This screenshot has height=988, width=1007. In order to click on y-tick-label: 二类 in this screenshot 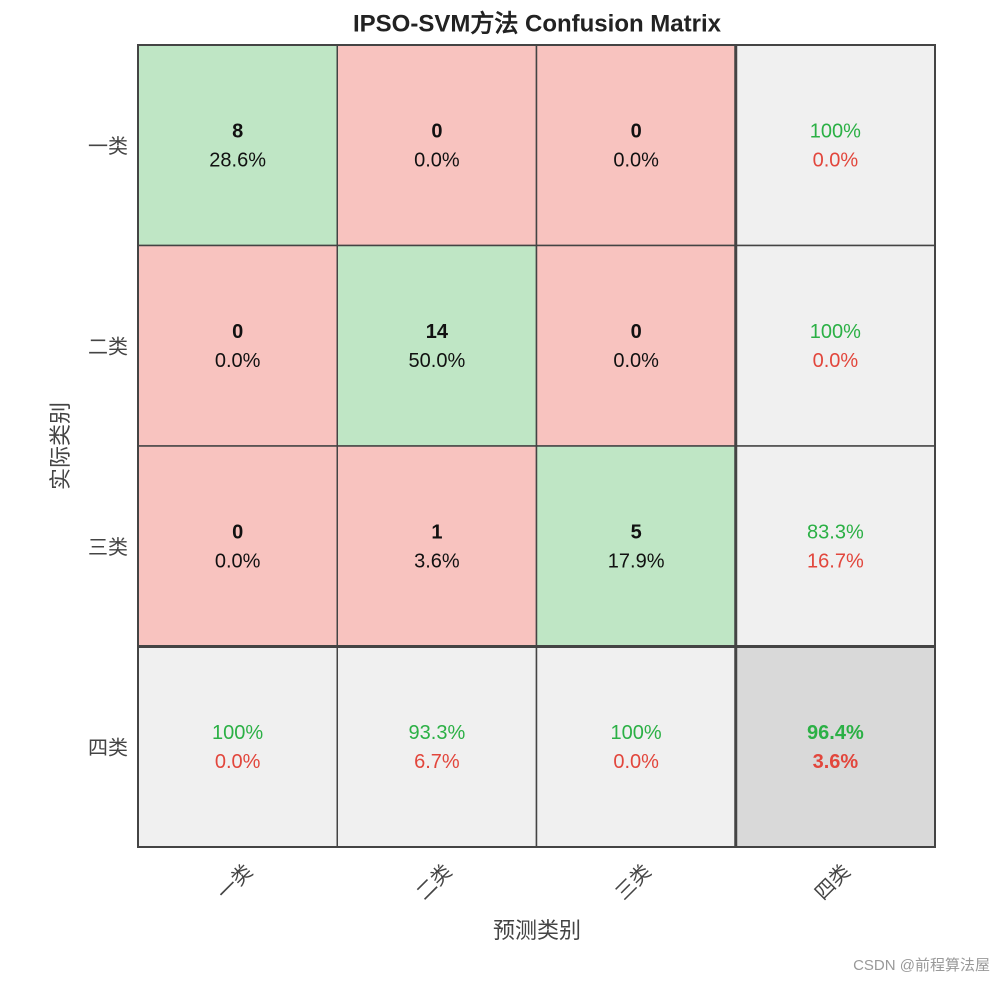, I will do `click(108, 346)`.